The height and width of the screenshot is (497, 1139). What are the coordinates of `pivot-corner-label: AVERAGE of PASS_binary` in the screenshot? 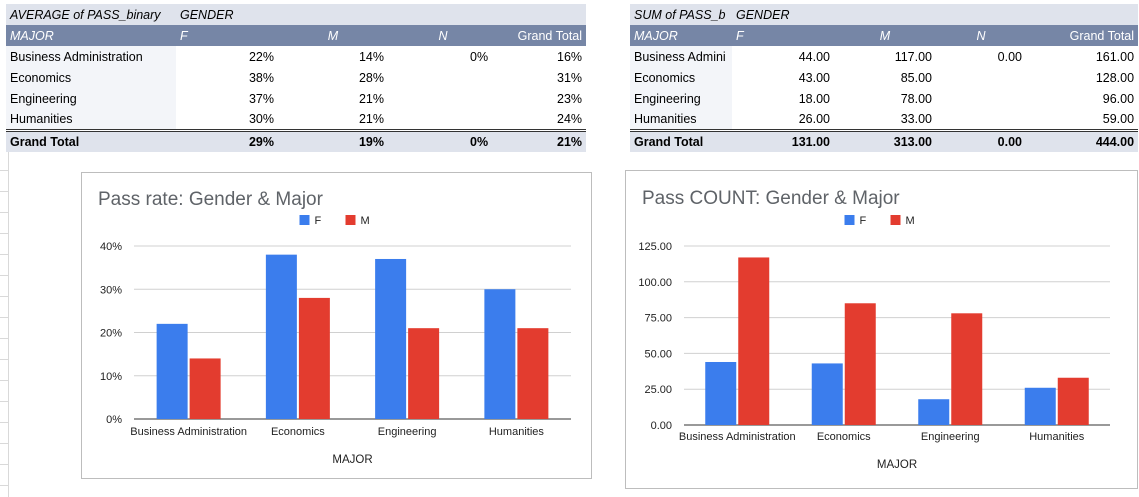 It's located at (91, 14).